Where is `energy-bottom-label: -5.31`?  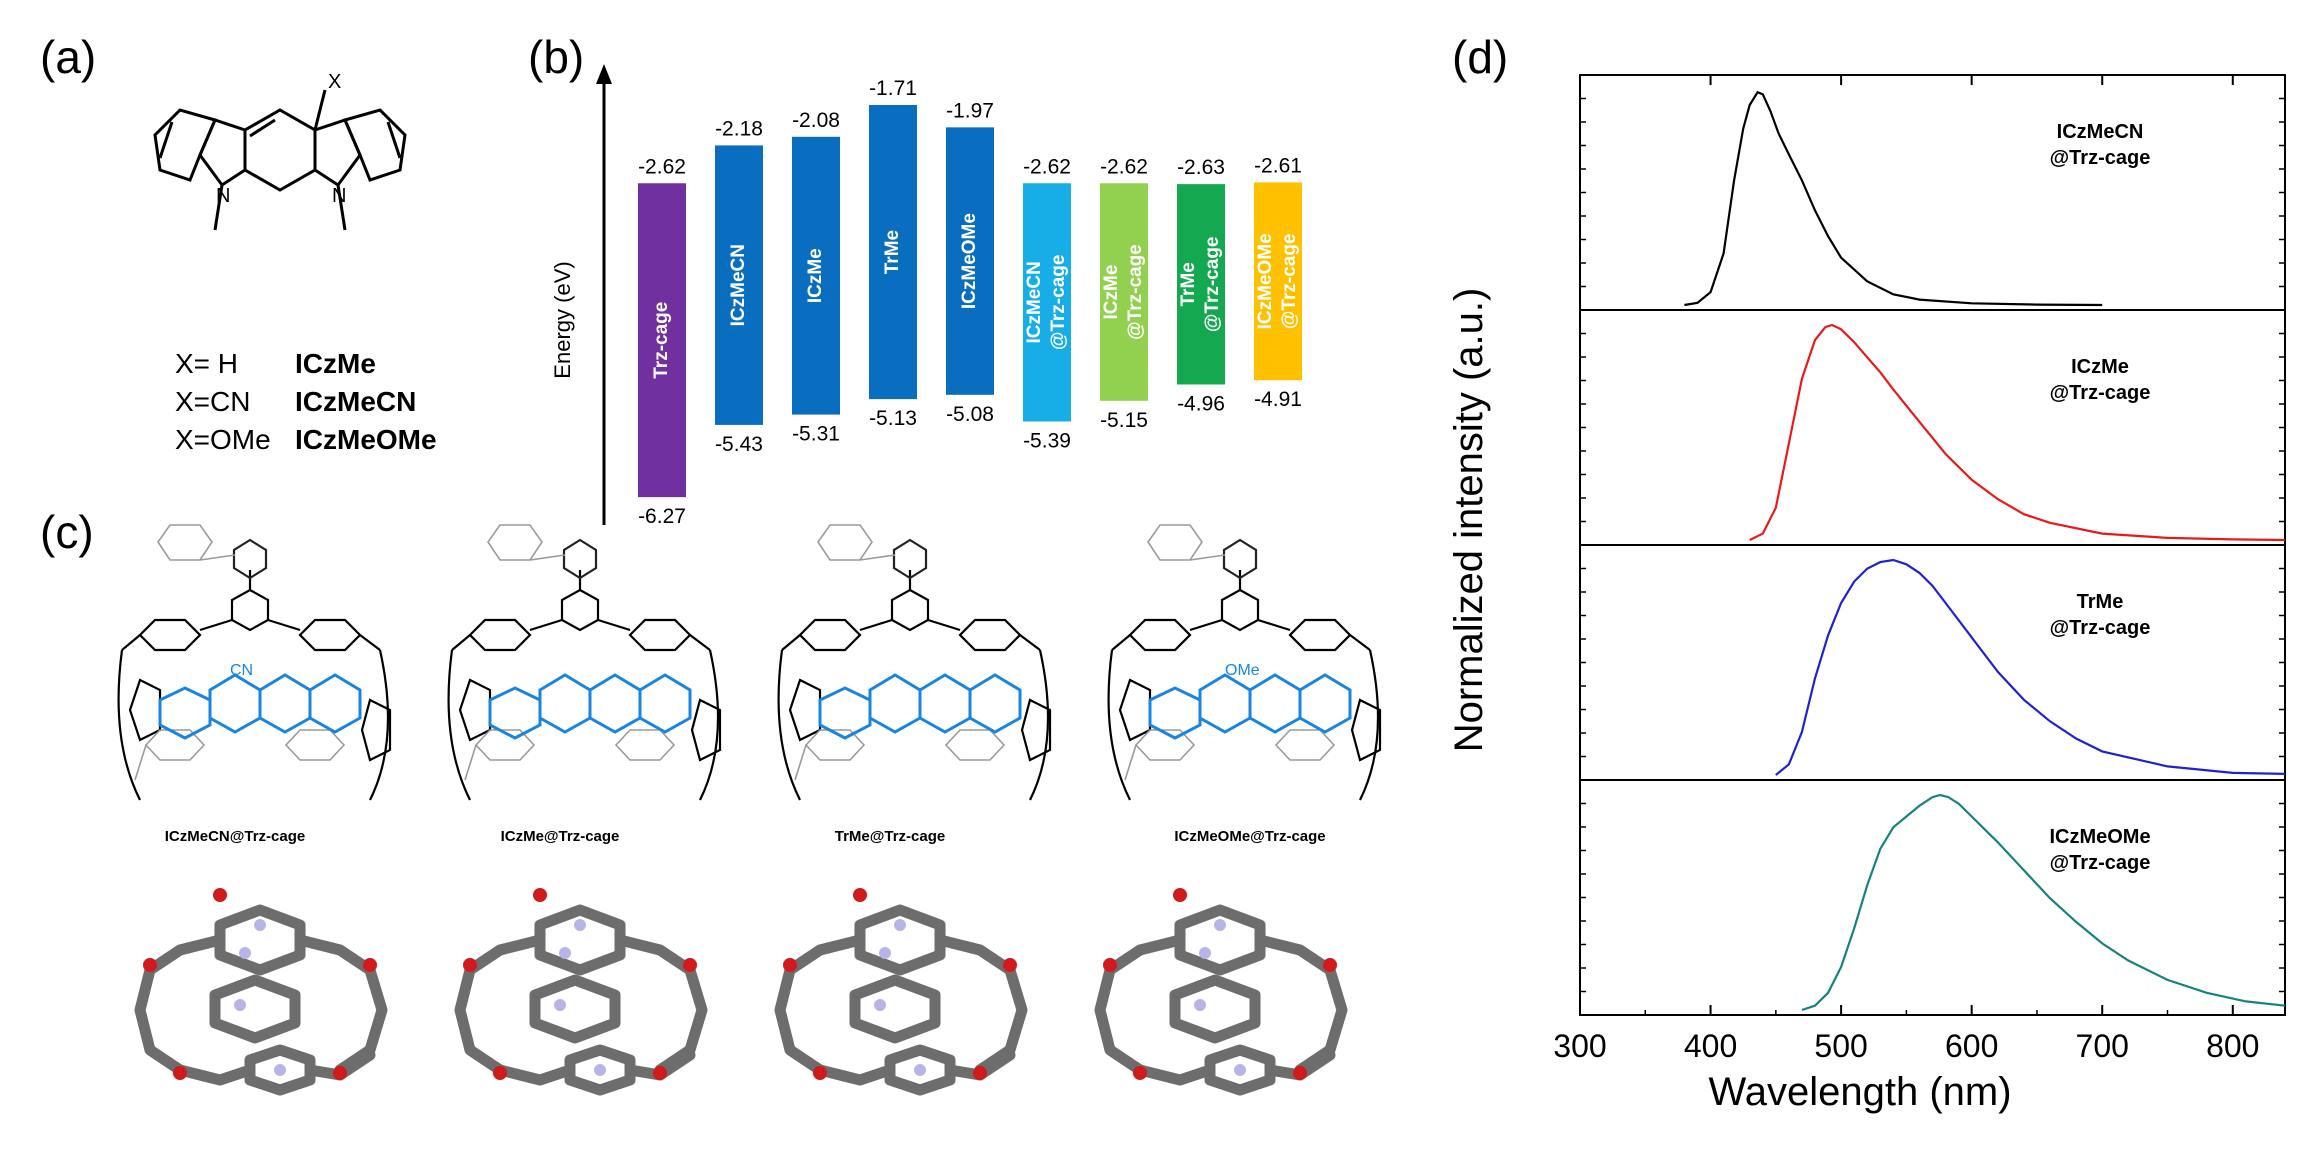 energy-bottom-label: -5.31 is located at coordinates (816, 434).